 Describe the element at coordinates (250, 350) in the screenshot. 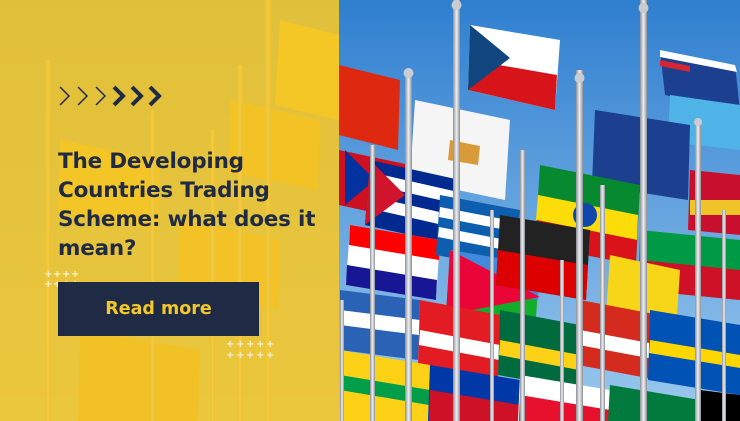

I see `plus-grid-icon: + + + + + + + + + +` at that location.